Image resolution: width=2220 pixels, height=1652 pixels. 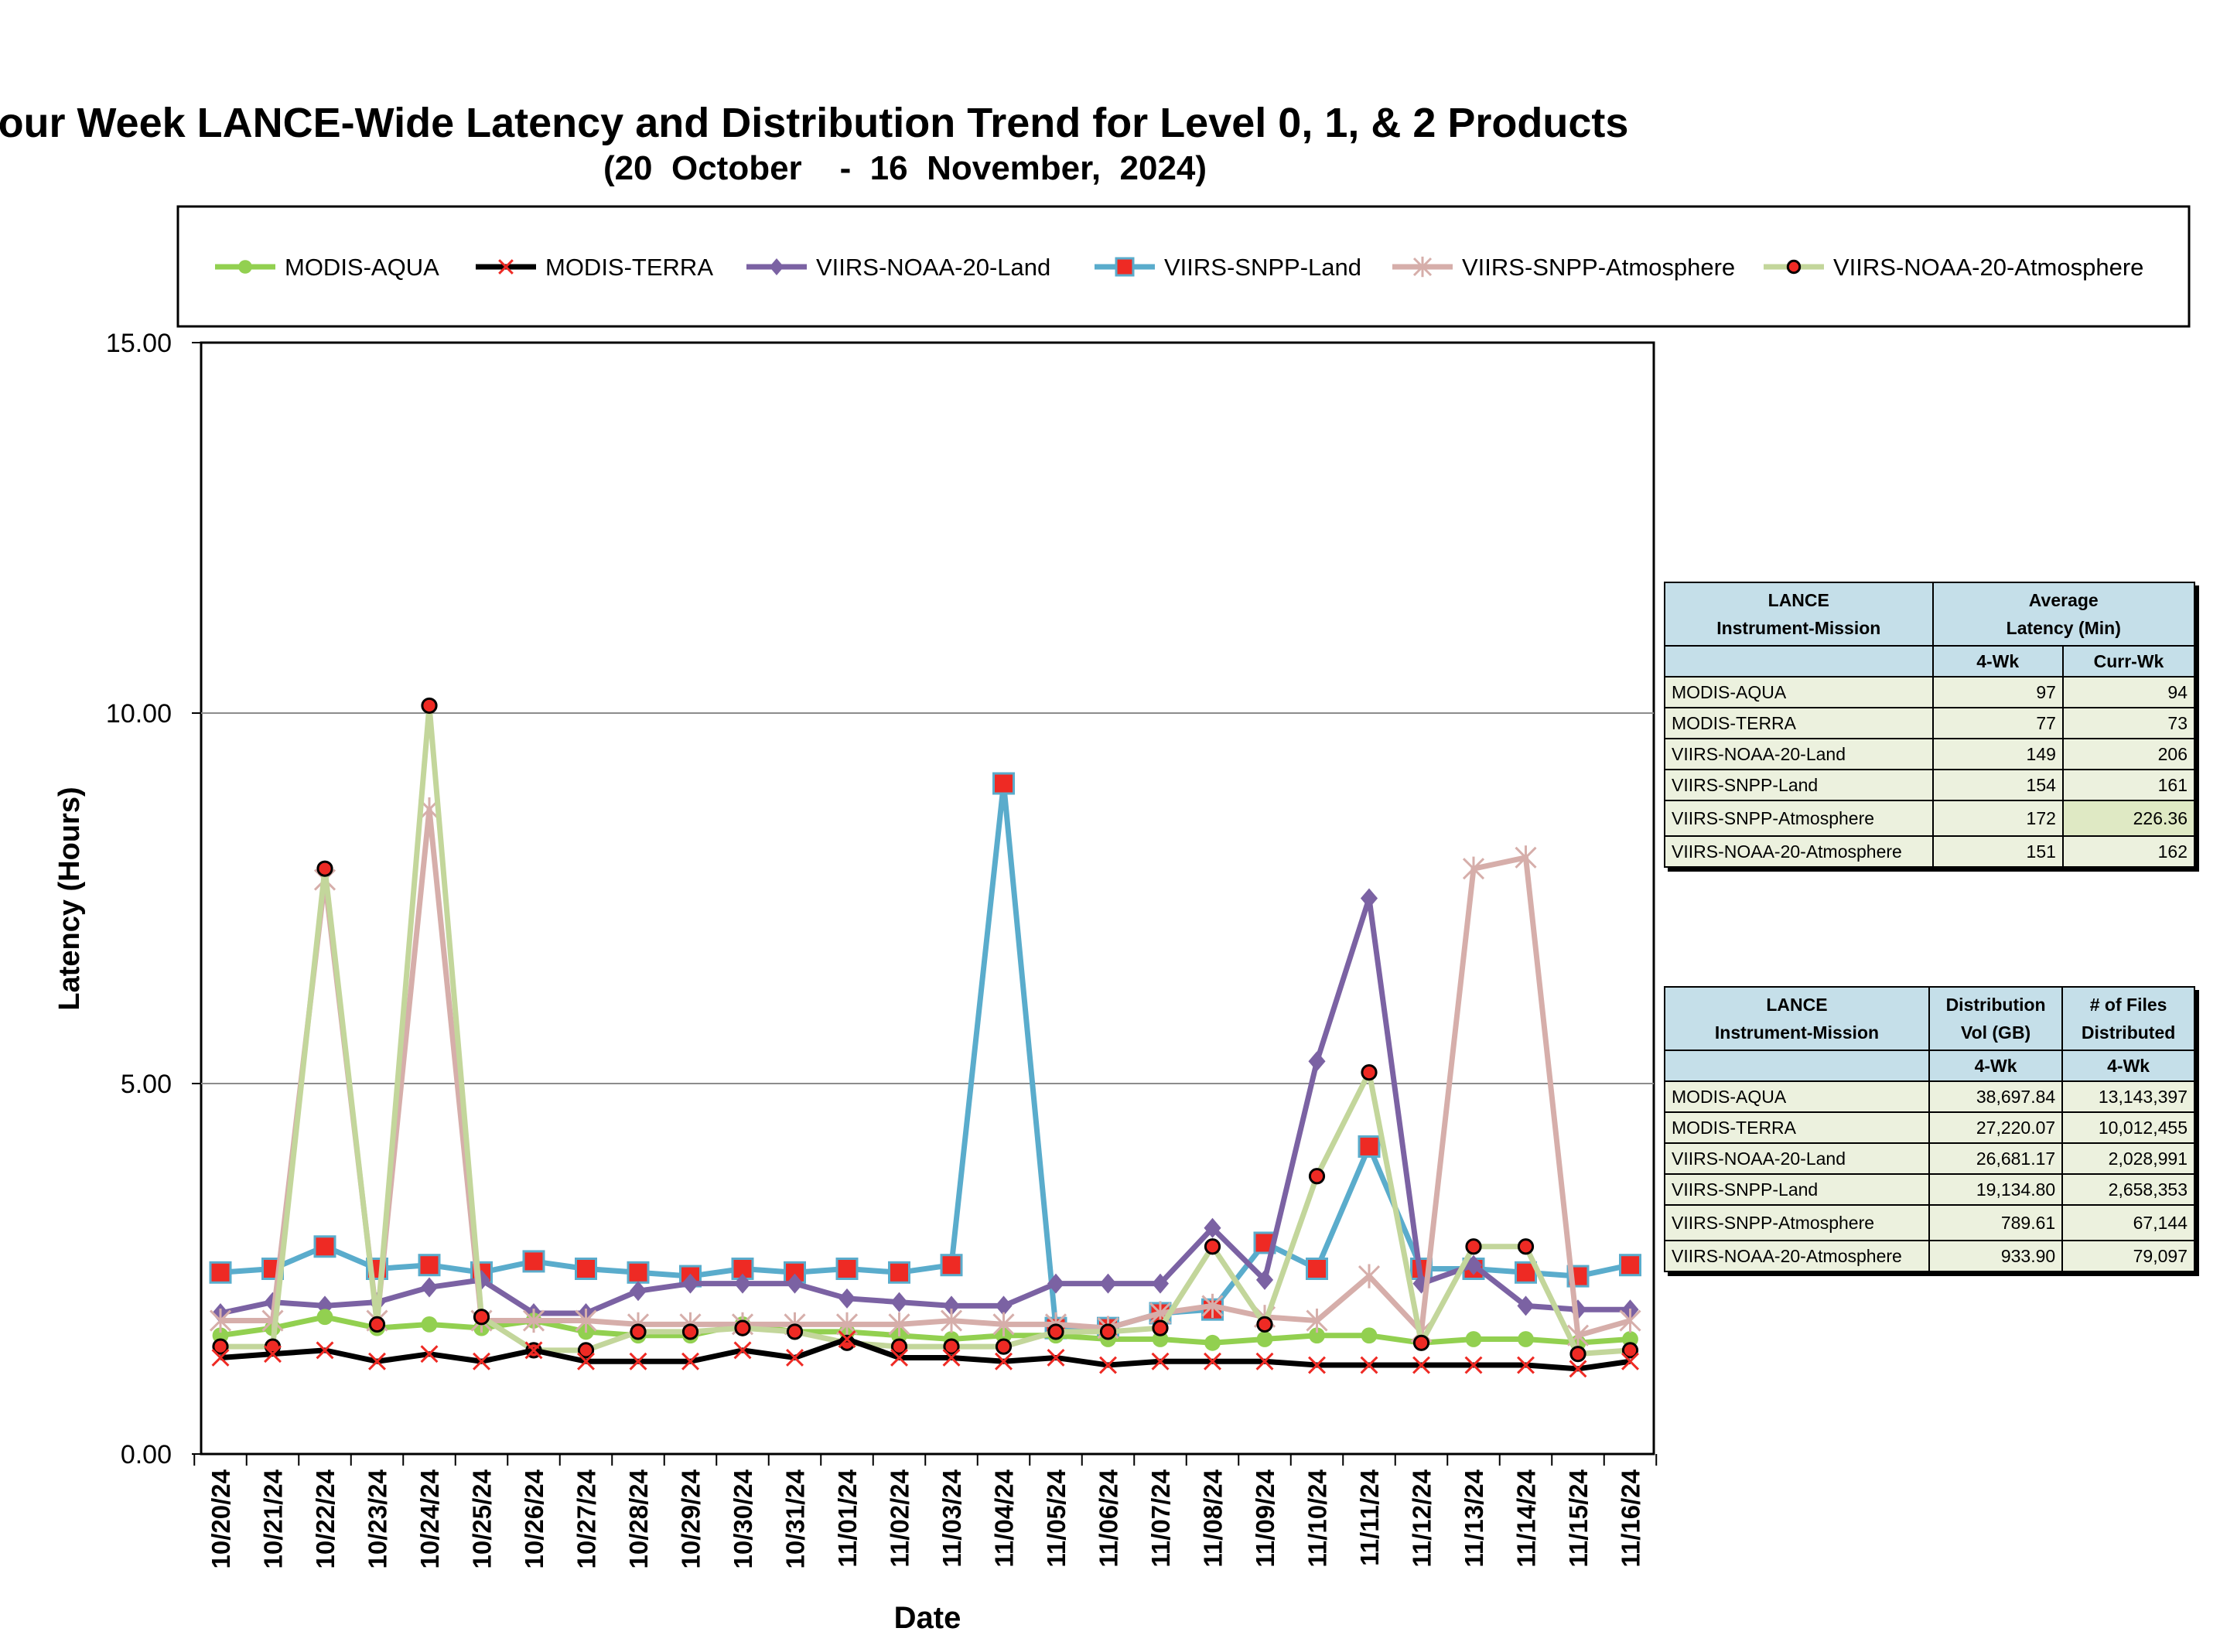 I want to click on x-tick-label: 10/22/24, so click(x=325, y=1518).